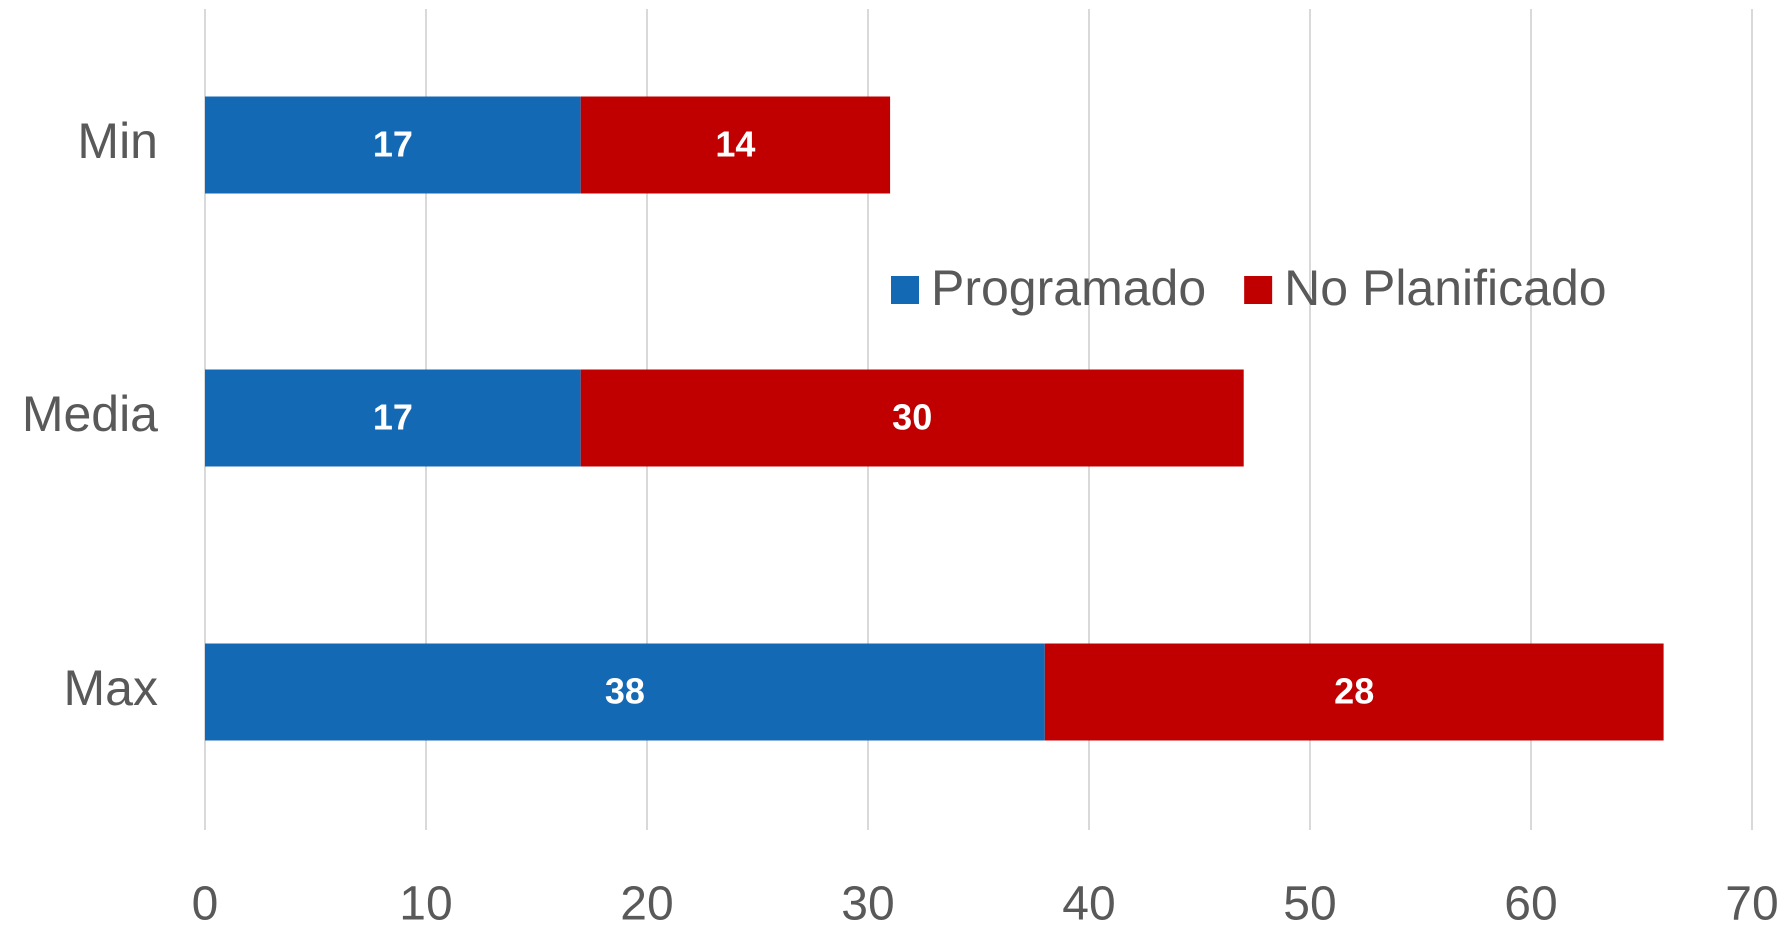 The height and width of the screenshot is (938, 1789). Describe the element at coordinates (1309, 904) in the screenshot. I see `x-tick-label: 50` at that location.